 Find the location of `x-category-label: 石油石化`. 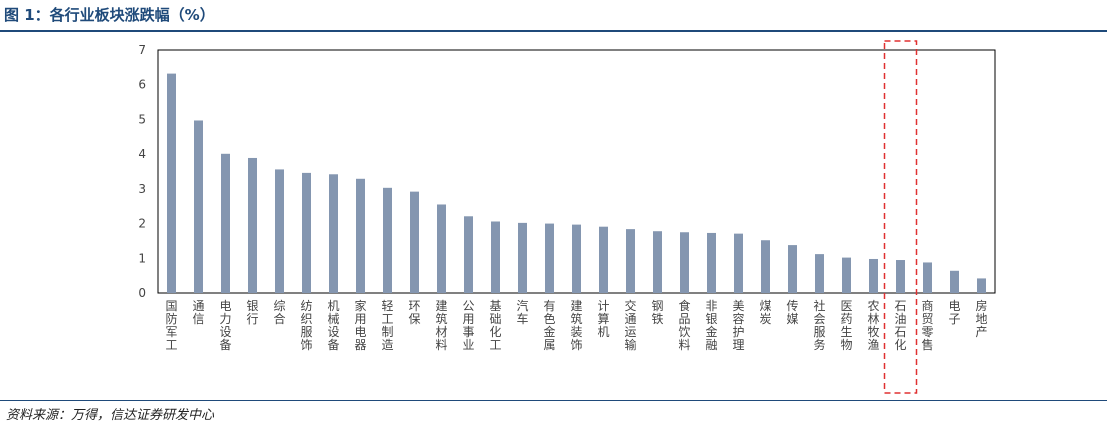

x-category-label: 石油石化 is located at coordinates (900, 325).